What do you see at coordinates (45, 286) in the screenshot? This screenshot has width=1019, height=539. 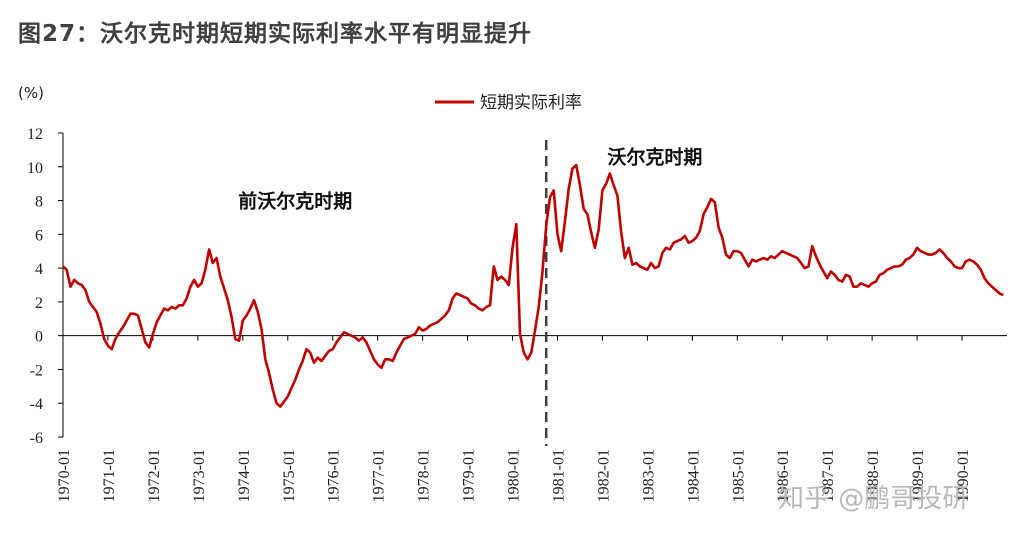 I see `y-axis: -6 -4 -2 0 2 4 6 8 10 12` at bounding box center [45, 286].